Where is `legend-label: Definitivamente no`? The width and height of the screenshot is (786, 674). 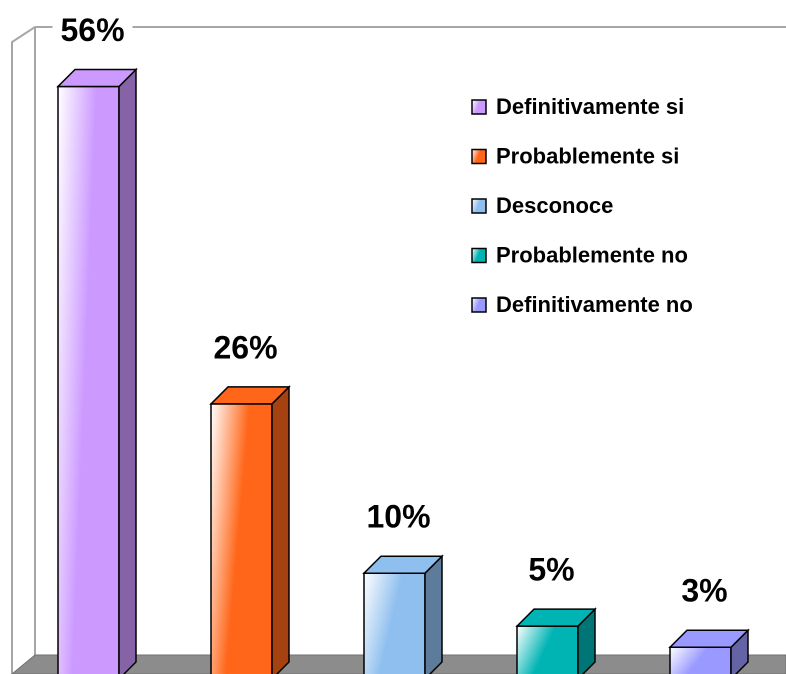 legend-label: Definitivamente no is located at coordinates (594, 304).